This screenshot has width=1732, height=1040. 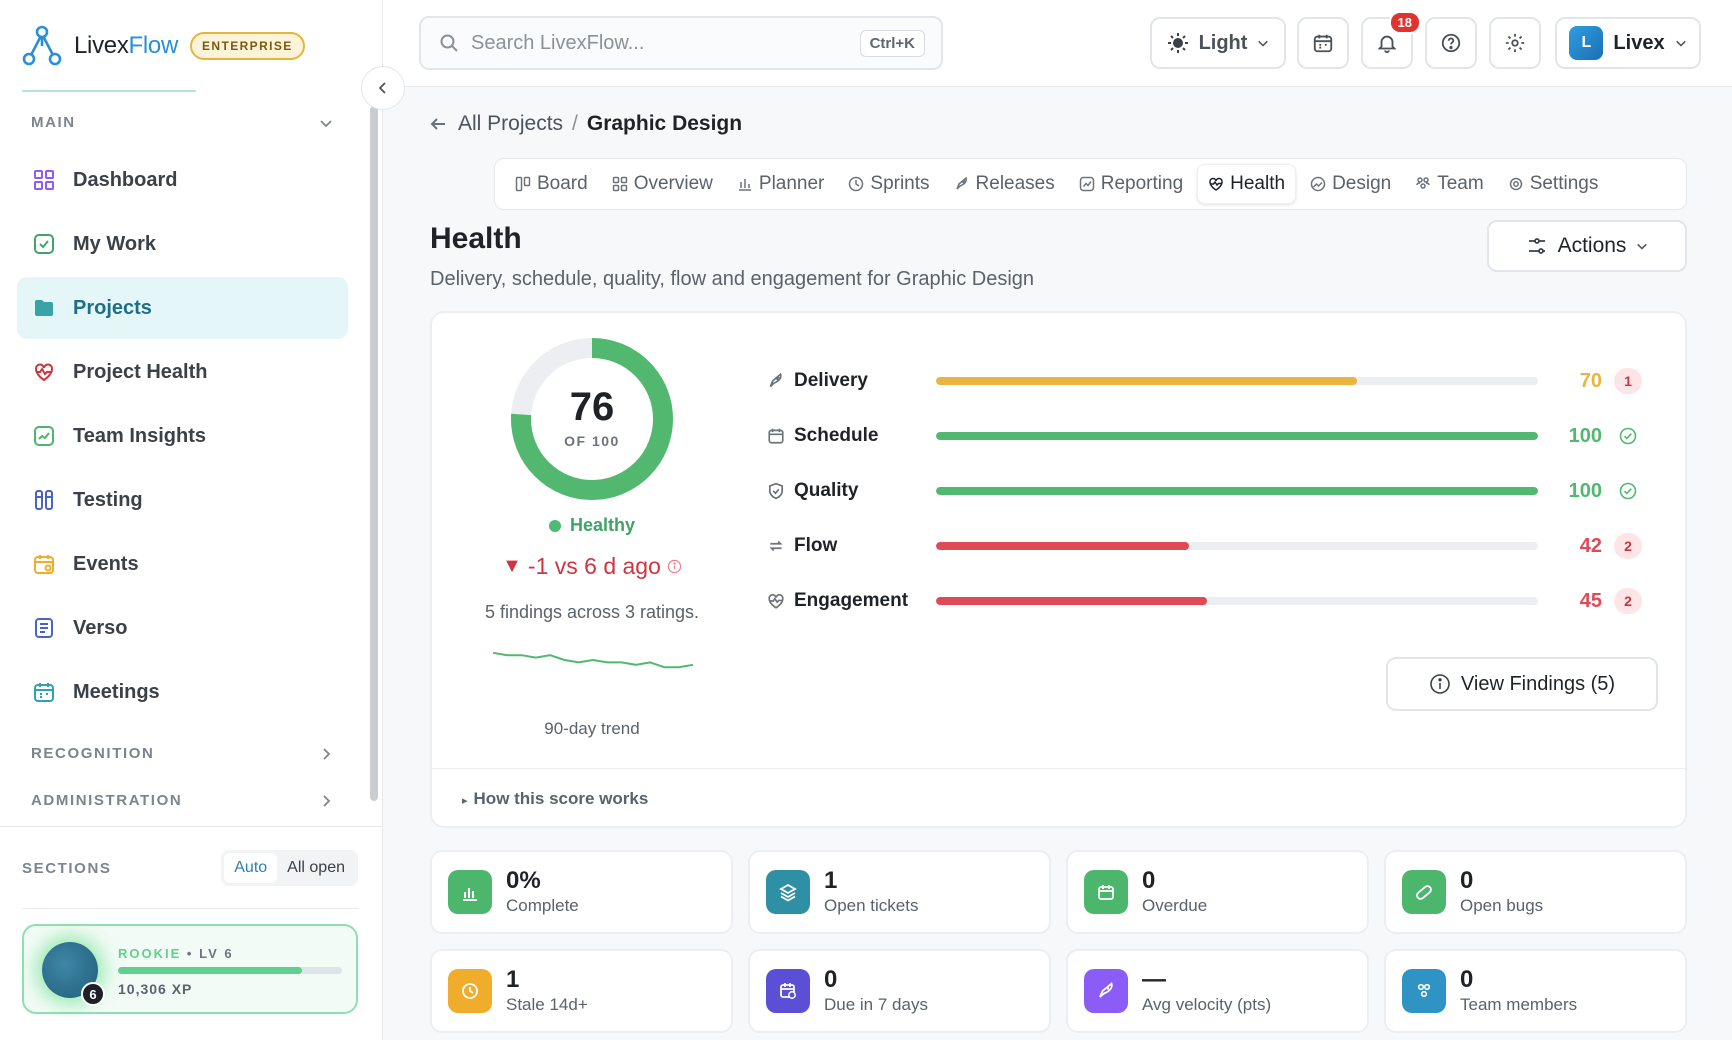 What do you see at coordinates (383, 88) in the screenshot?
I see `collapse-sidebar-button` at bounding box center [383, 88].